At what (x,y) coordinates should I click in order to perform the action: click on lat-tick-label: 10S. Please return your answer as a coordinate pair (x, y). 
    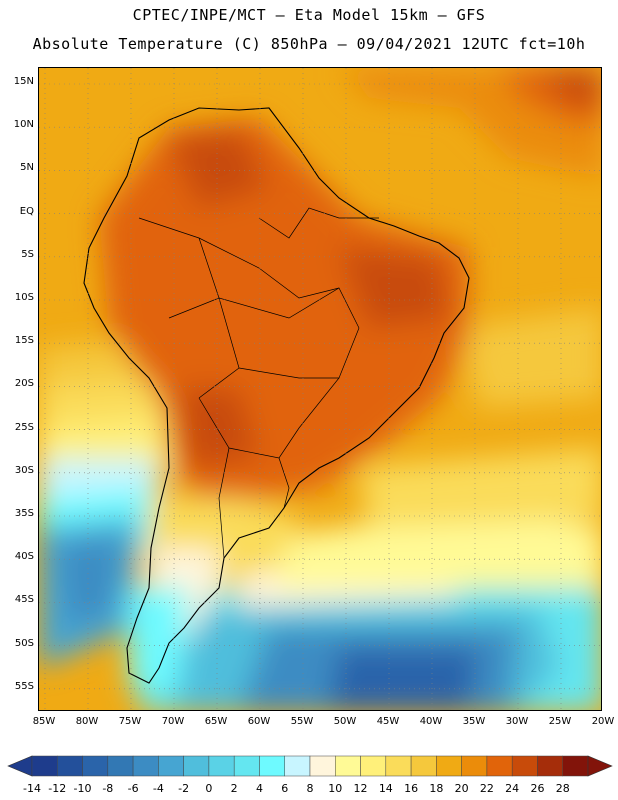
    Looking at the image, I should click on (24, 297).